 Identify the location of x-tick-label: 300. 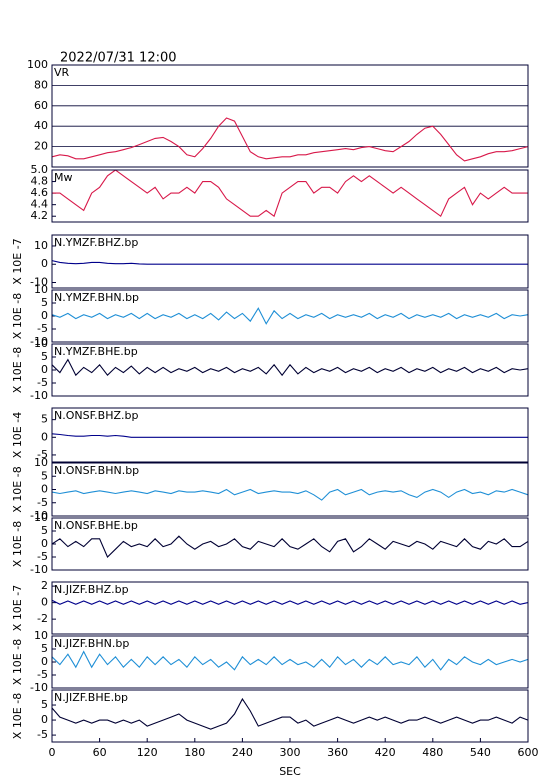
(290, 752).